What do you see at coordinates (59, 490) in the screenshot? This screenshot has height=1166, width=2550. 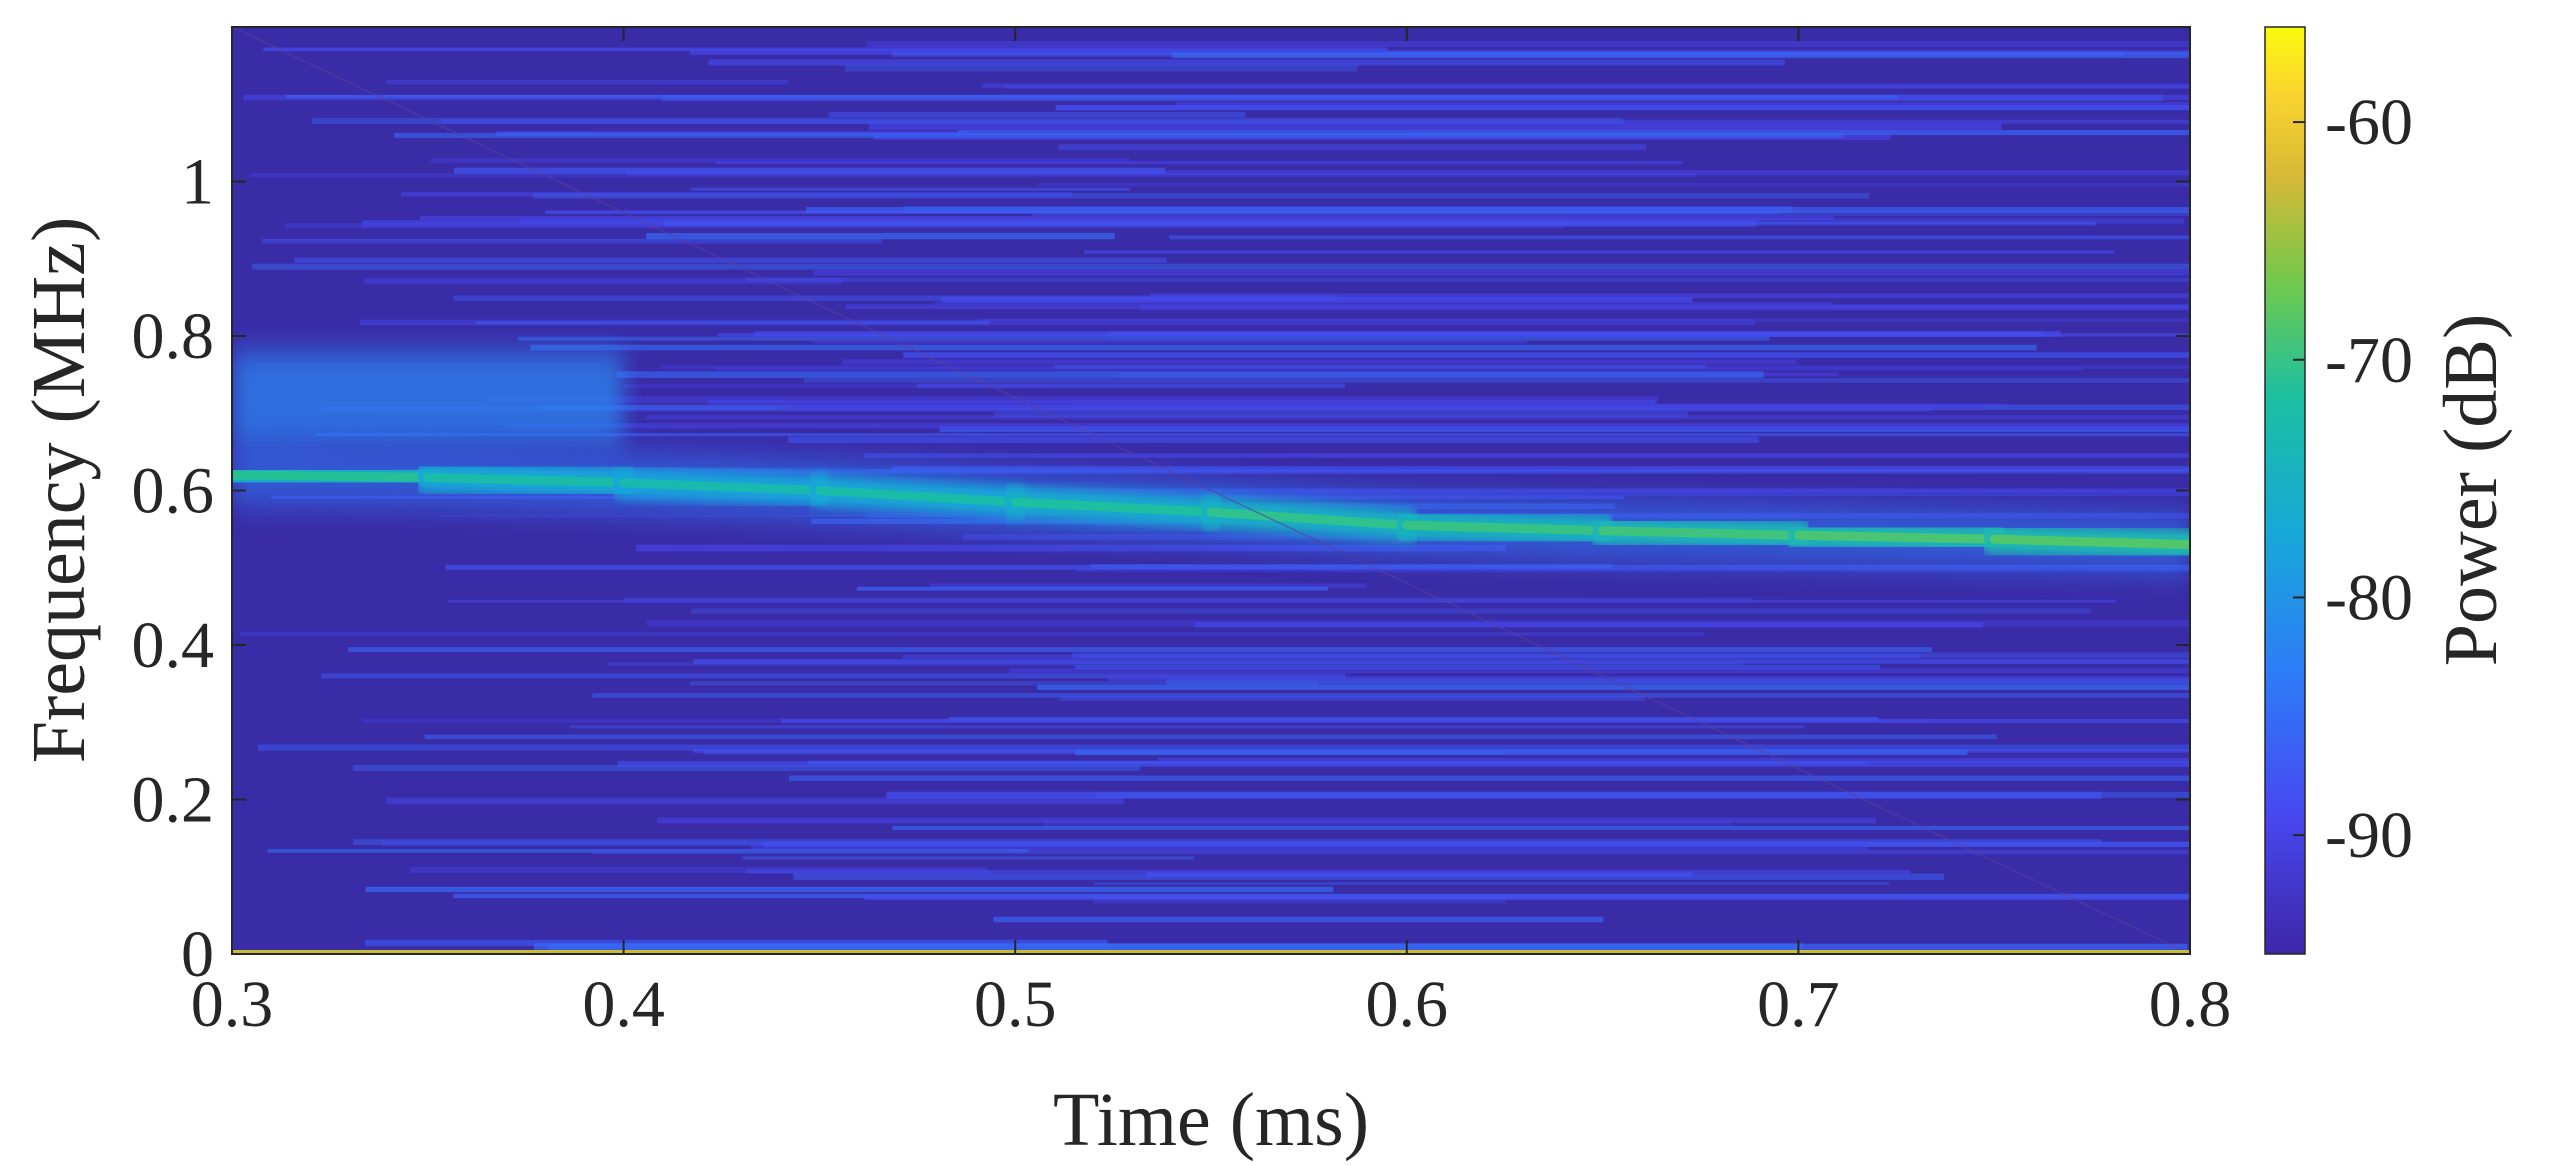 I see `y-axis-label: Frequency (MHz)` at bounding box center [59, 490].